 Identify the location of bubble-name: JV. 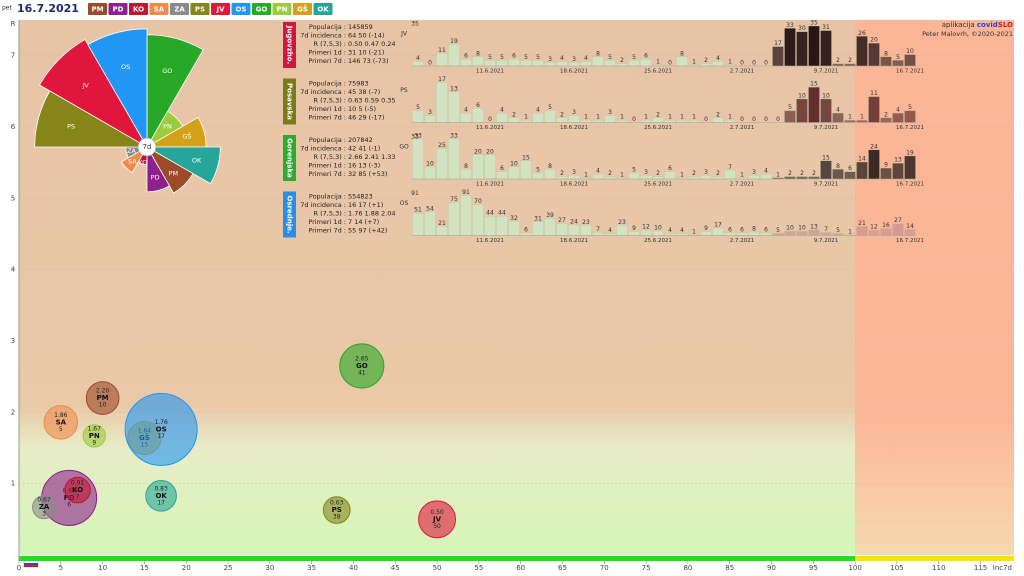
(437, 519).